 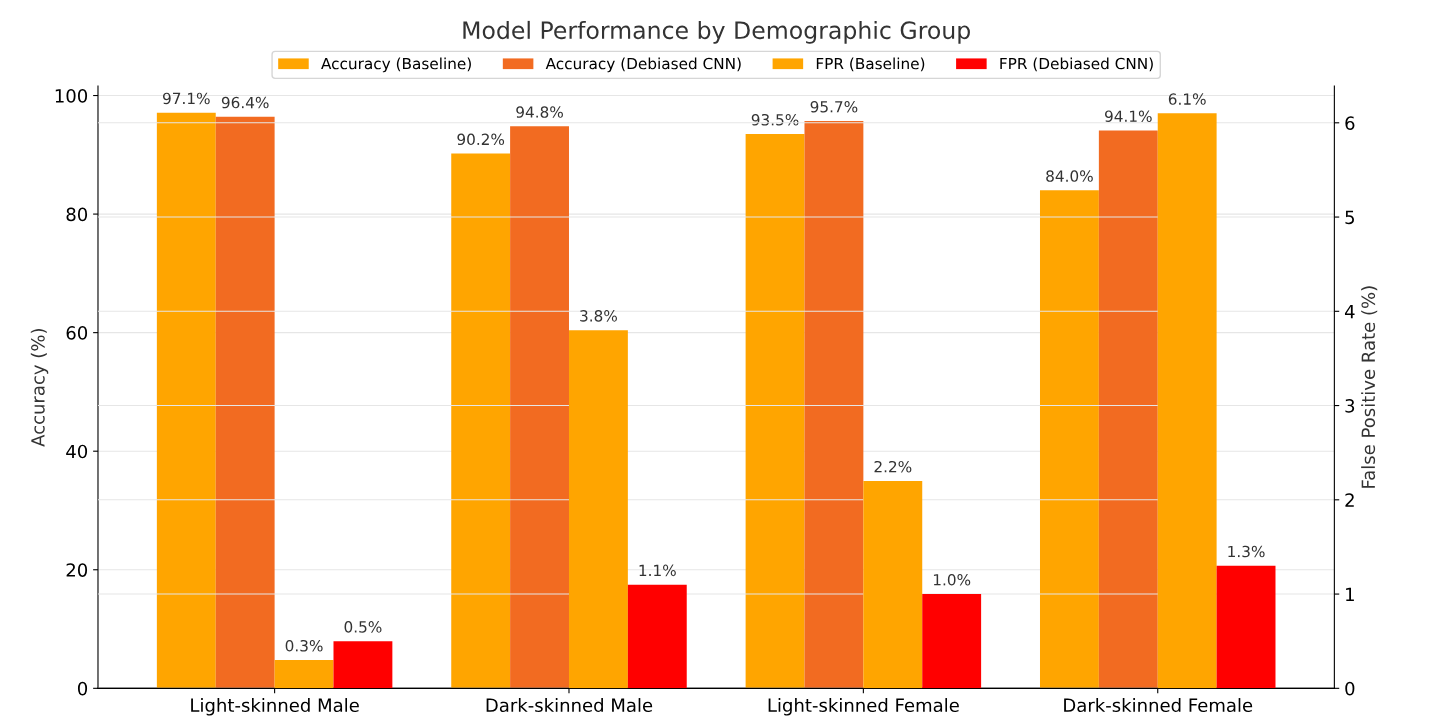 I want to click on legend-label: FPR (Debiased CNN), so click(x=1076, y=64).